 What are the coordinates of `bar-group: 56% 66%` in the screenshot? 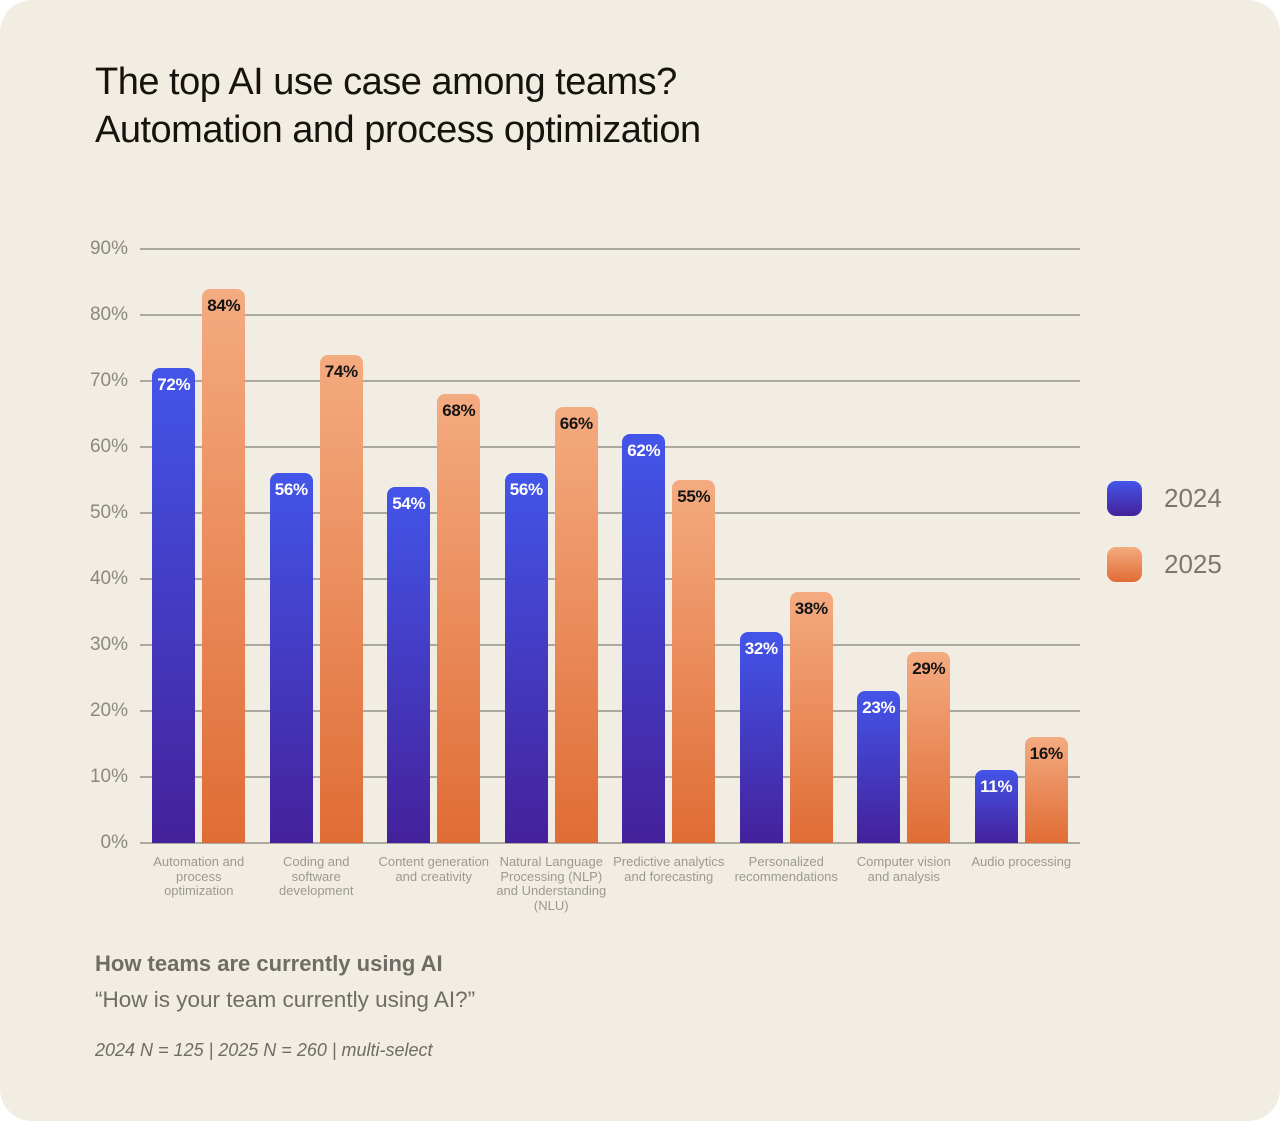 It's located at (552, 546).